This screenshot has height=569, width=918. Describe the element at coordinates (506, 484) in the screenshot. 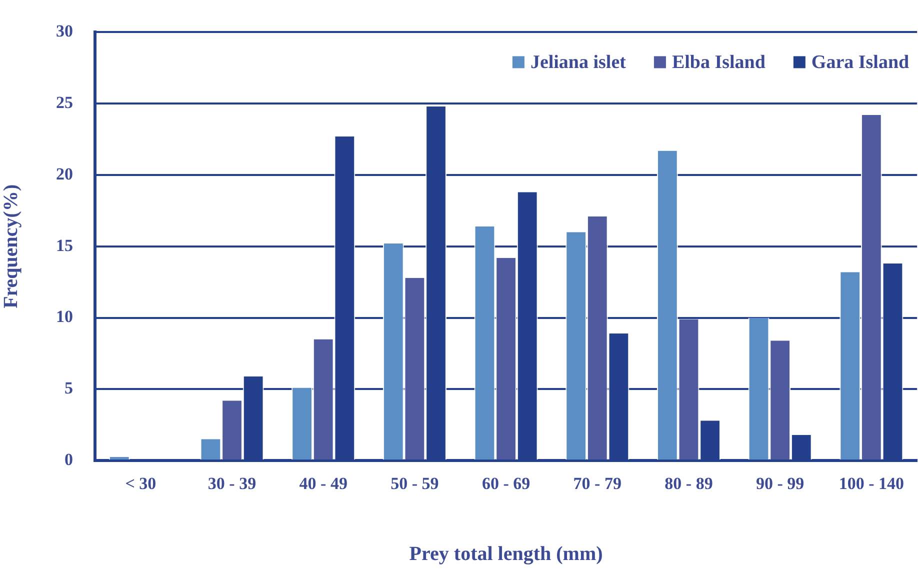

I see `x-tick-label: 60 - 69` at that location.